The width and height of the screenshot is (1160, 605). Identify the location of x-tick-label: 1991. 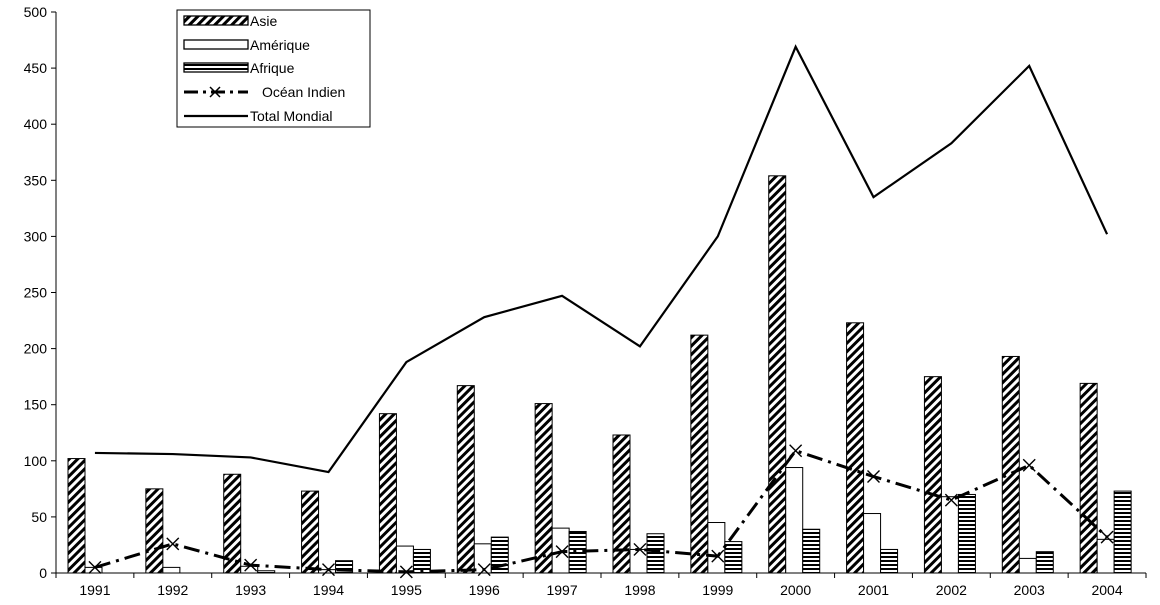
(94, 590).